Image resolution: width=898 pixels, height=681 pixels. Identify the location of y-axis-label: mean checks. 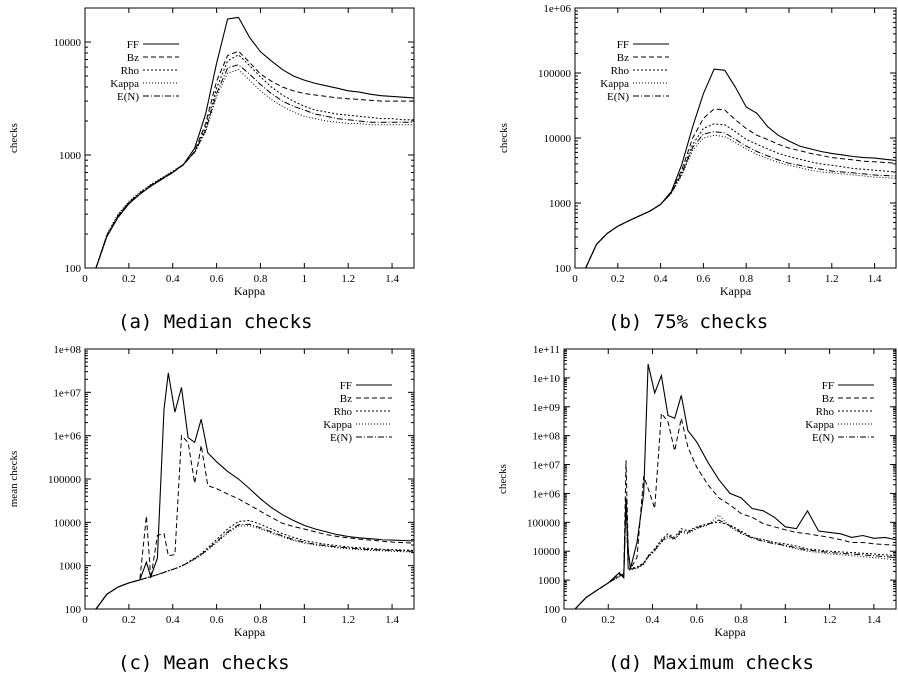
(14, 479).